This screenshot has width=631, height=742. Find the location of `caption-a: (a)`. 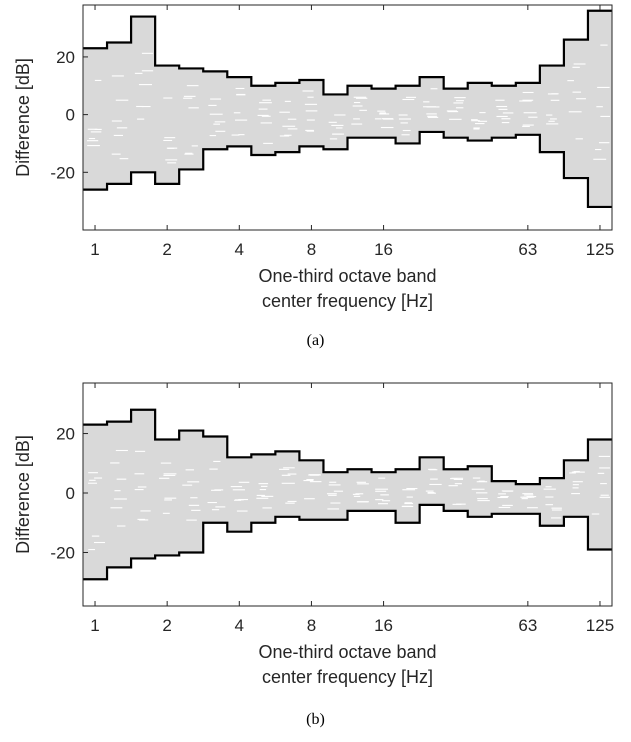

caption-a: (a) is located at coordinates (315, 340).